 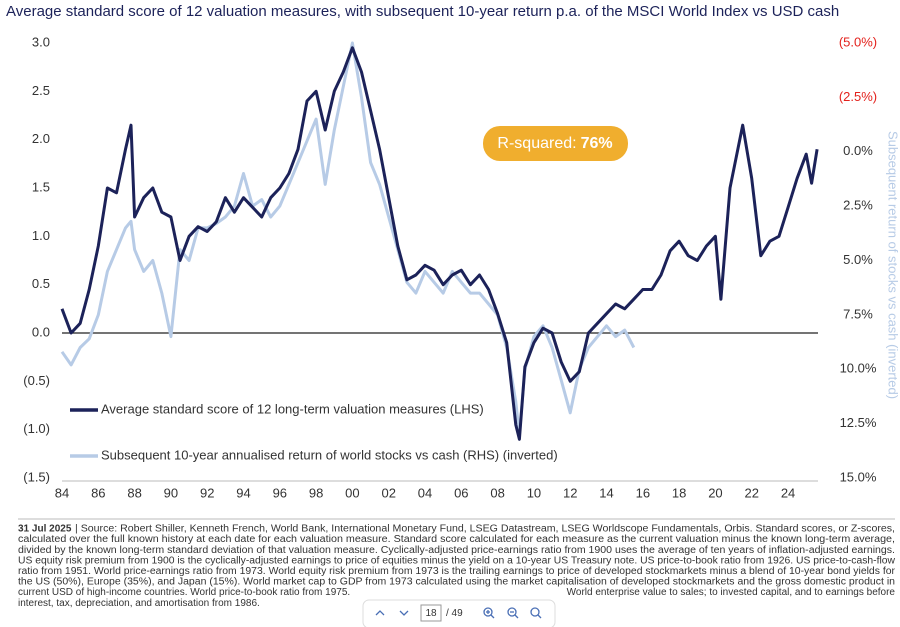 I want to click on y2-tick-label: 12.5%, so click(x=858, y=422).